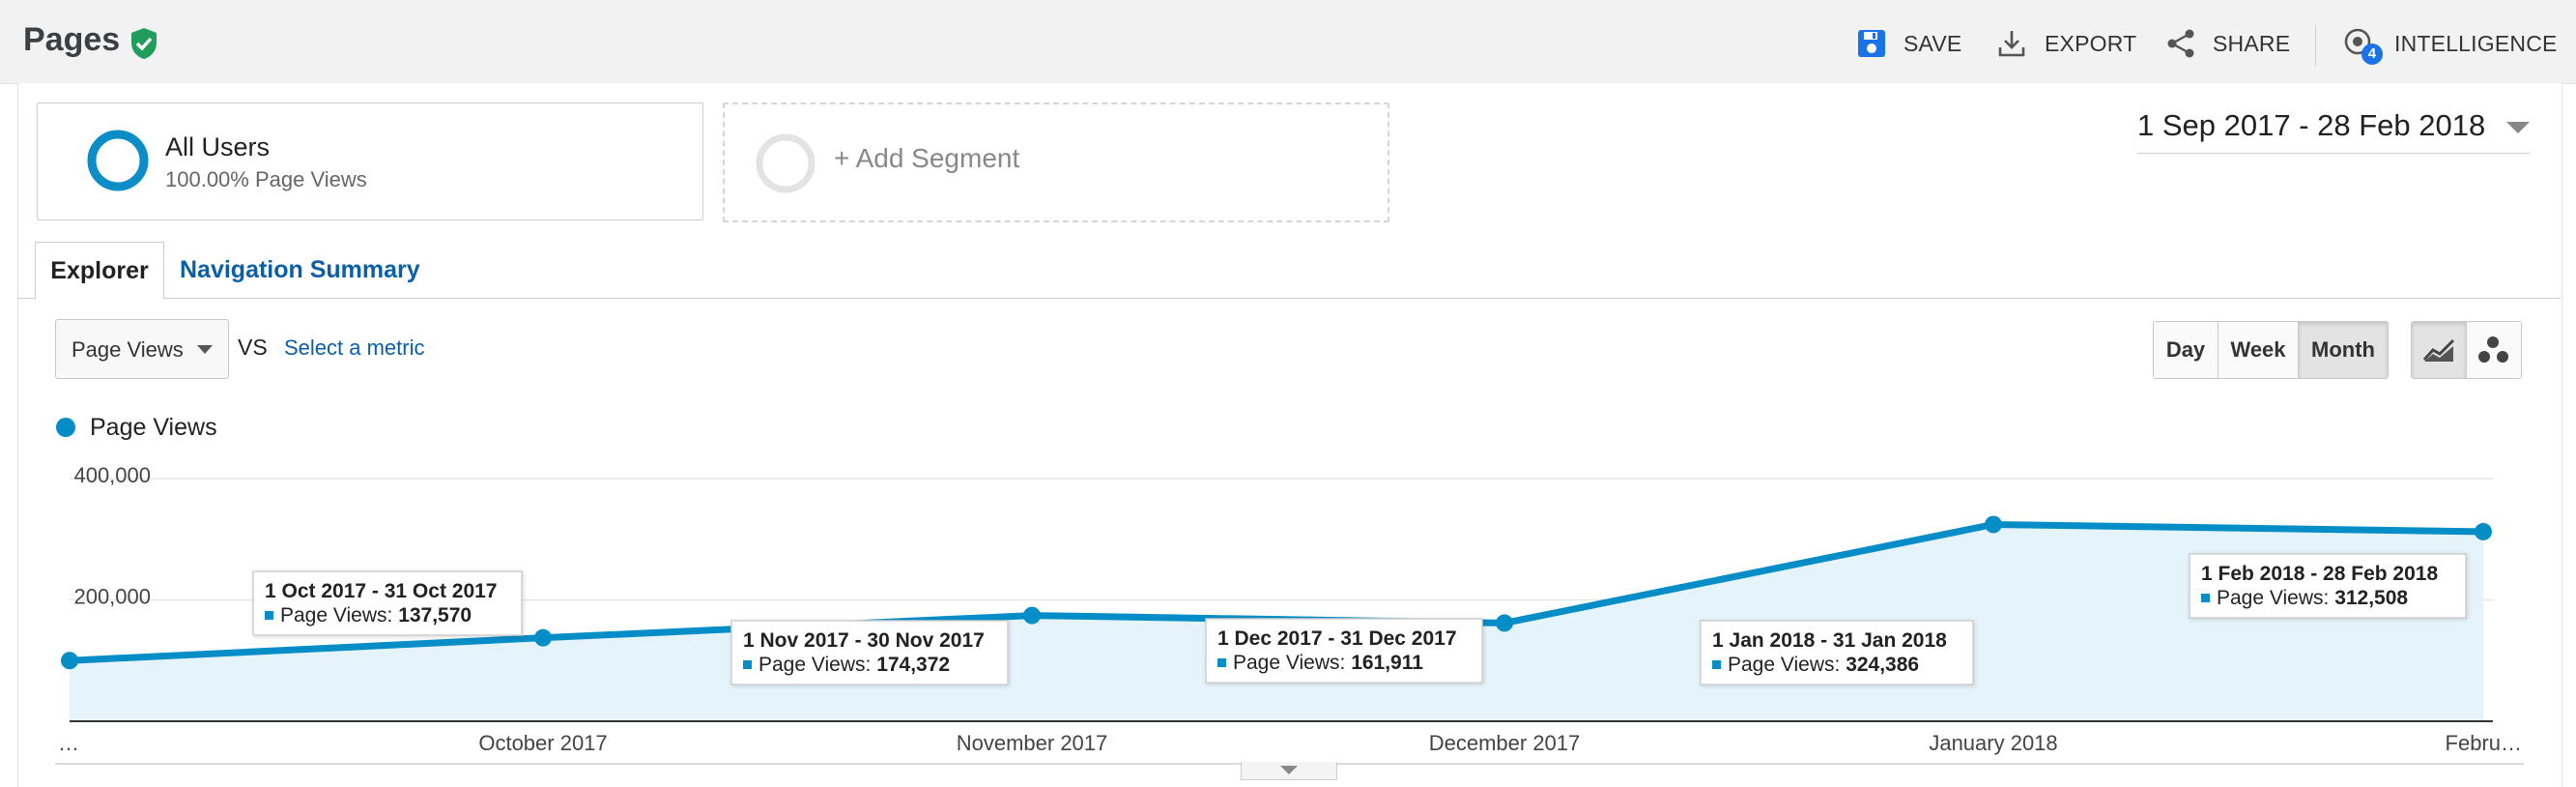 This screenshot has height=787, width=2576. Describe the element at coordinates (370, 161) in the screenshot. I see `segment-all-users: All Users 100.00% Page Views` at that location.